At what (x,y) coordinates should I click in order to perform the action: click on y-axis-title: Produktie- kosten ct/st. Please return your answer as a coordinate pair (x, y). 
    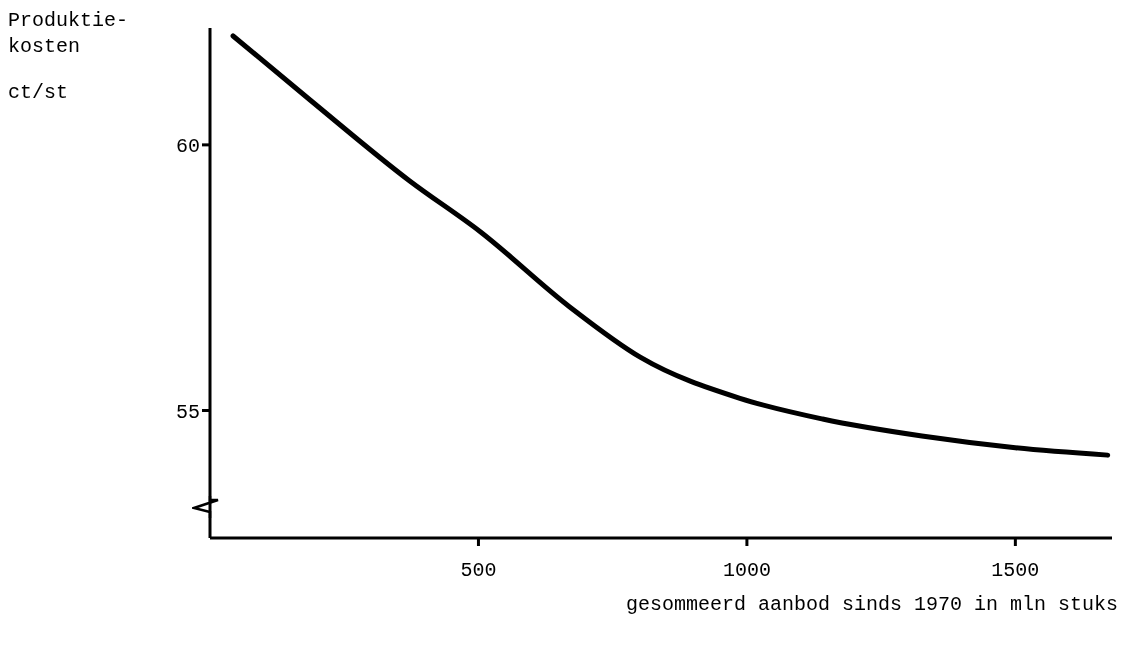
    Looking at the image, I should click on (68, 57).